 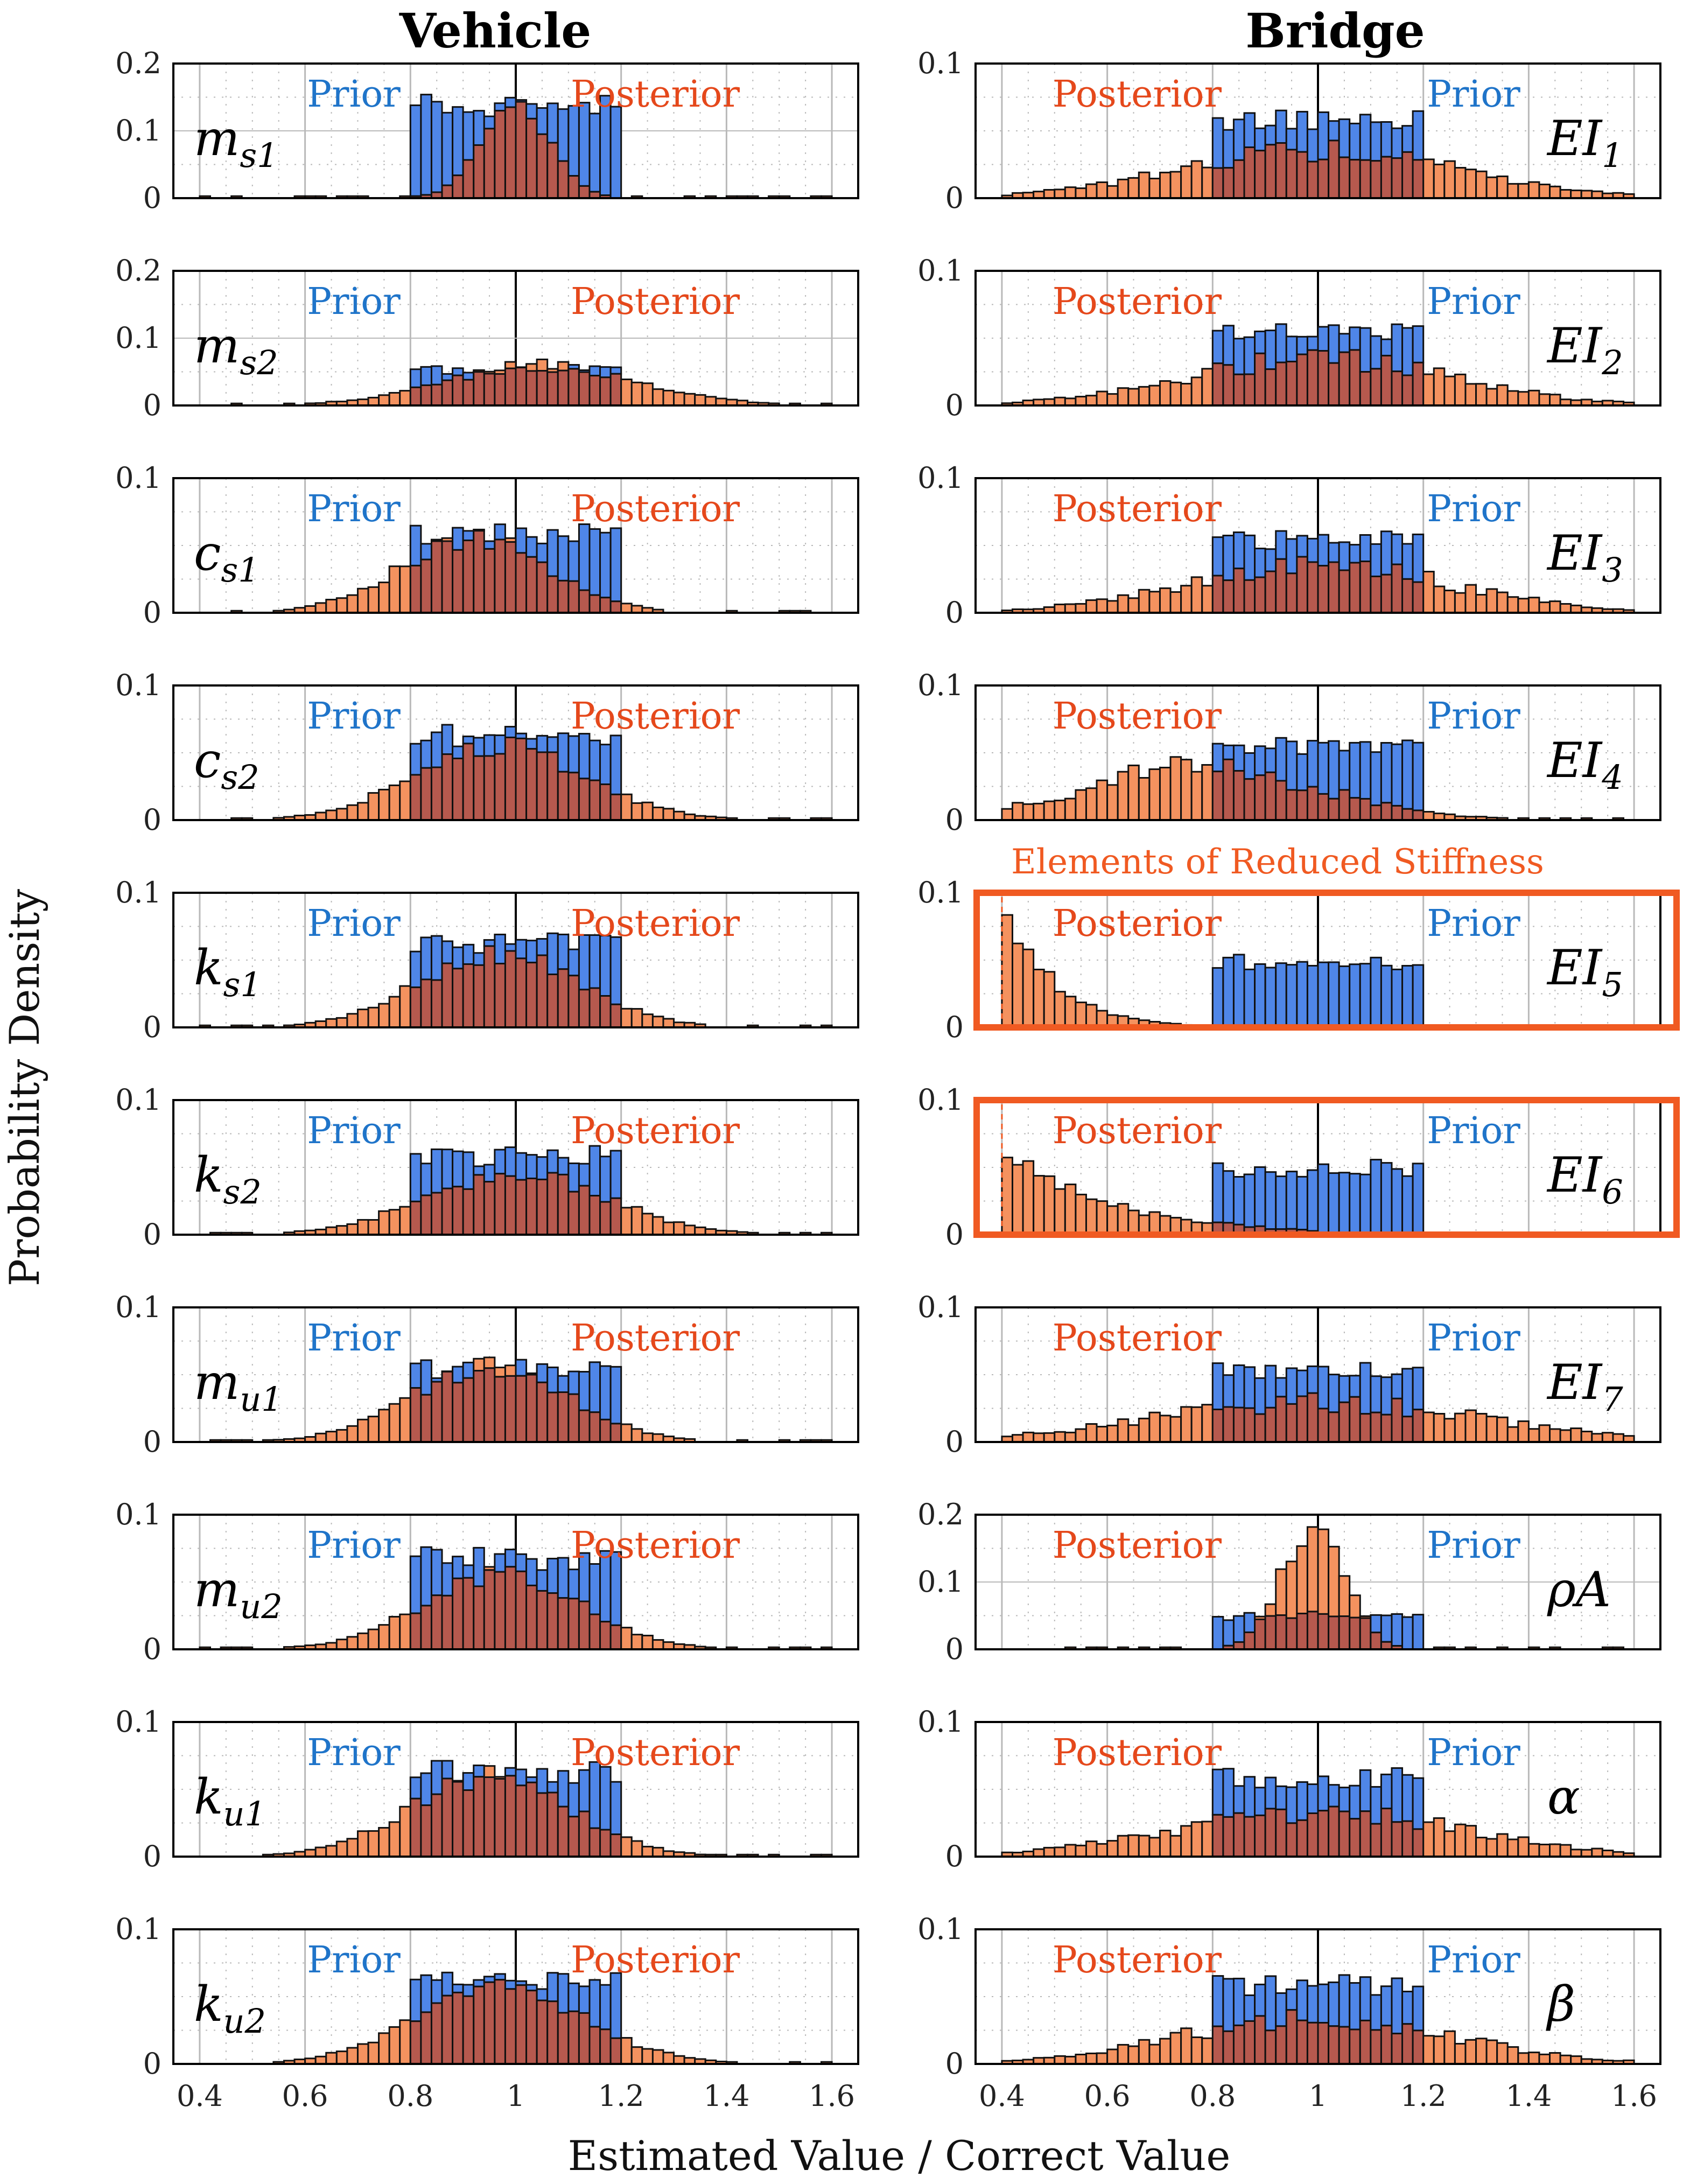 I want to click on panel-EI1: 0 0.1 Prior Posterior EI1, so click(x=1289, y=130).